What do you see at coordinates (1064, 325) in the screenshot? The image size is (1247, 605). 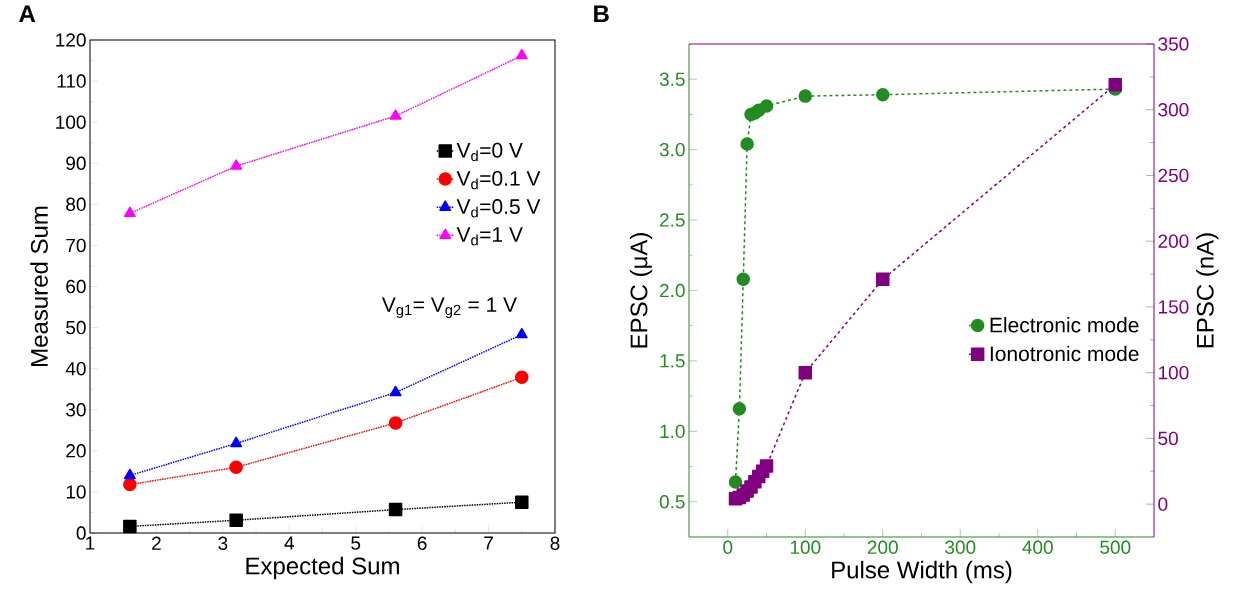 I see `legend-label: Electronic mode` at bounding box center [1064, 325].